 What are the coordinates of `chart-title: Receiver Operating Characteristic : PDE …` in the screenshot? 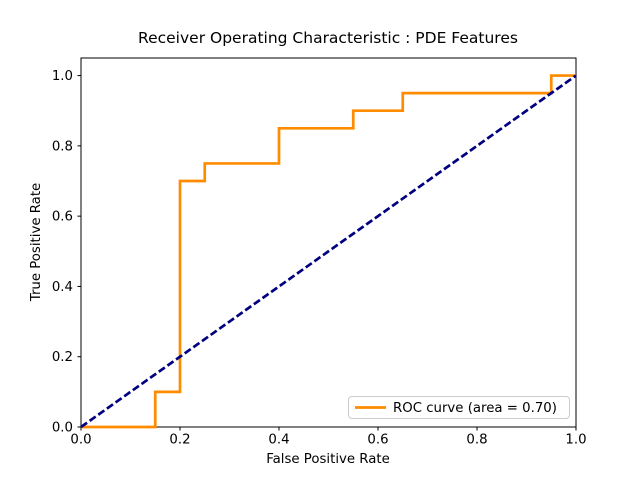 It's located at (328, 38).